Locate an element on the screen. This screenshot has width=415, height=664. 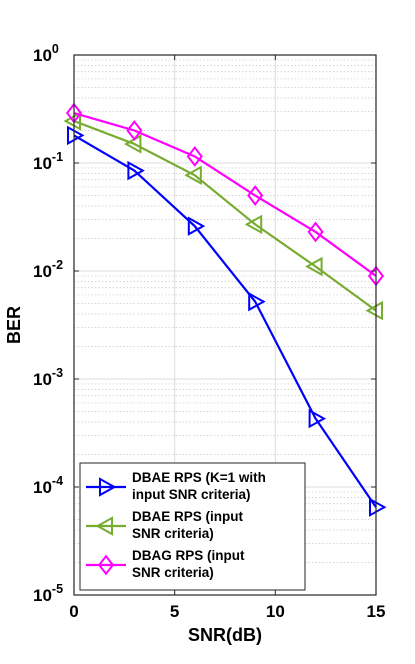
legend-entry-3: DBAG RPS (input SNR criteria) is located at coordinates (165, 564).